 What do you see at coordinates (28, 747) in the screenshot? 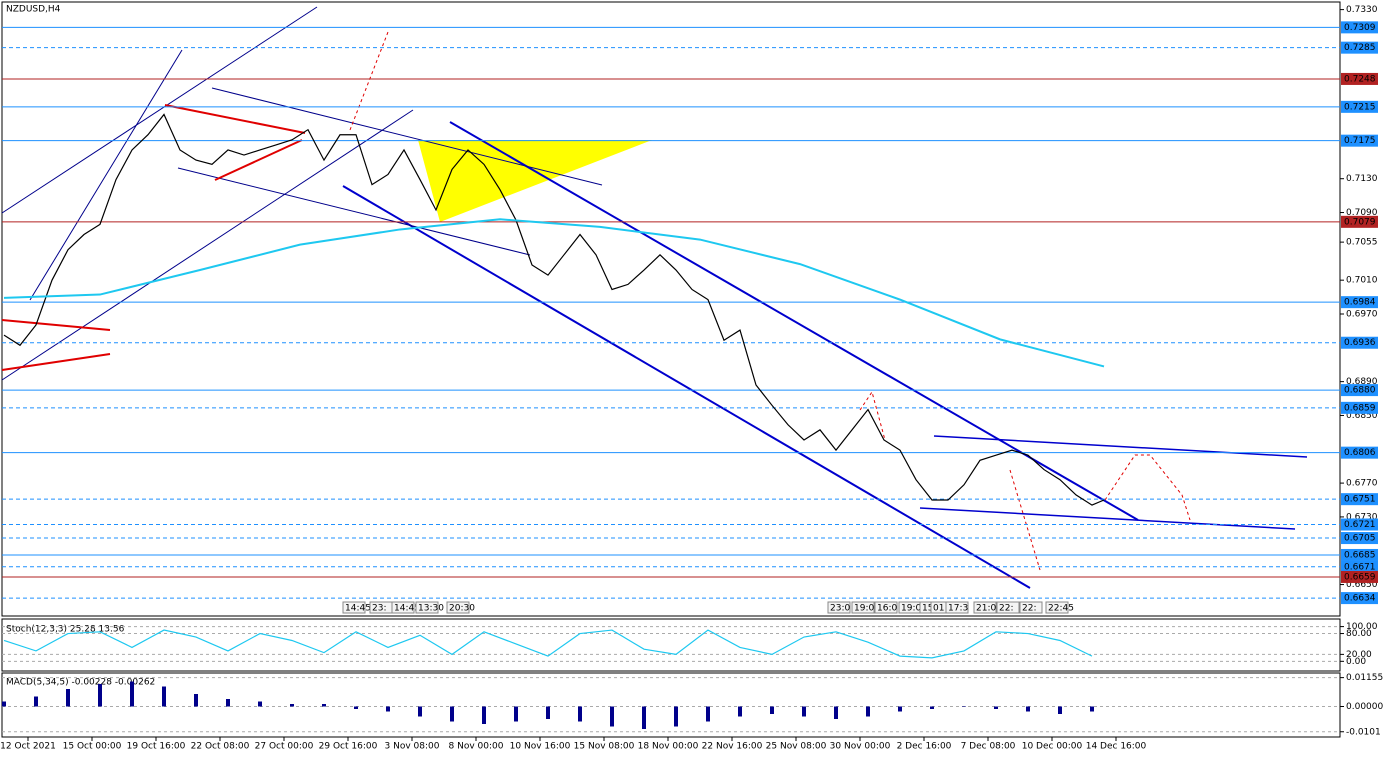
I see `x-tick-label: 12 Oct 2021` at bounding box center [28, 747].